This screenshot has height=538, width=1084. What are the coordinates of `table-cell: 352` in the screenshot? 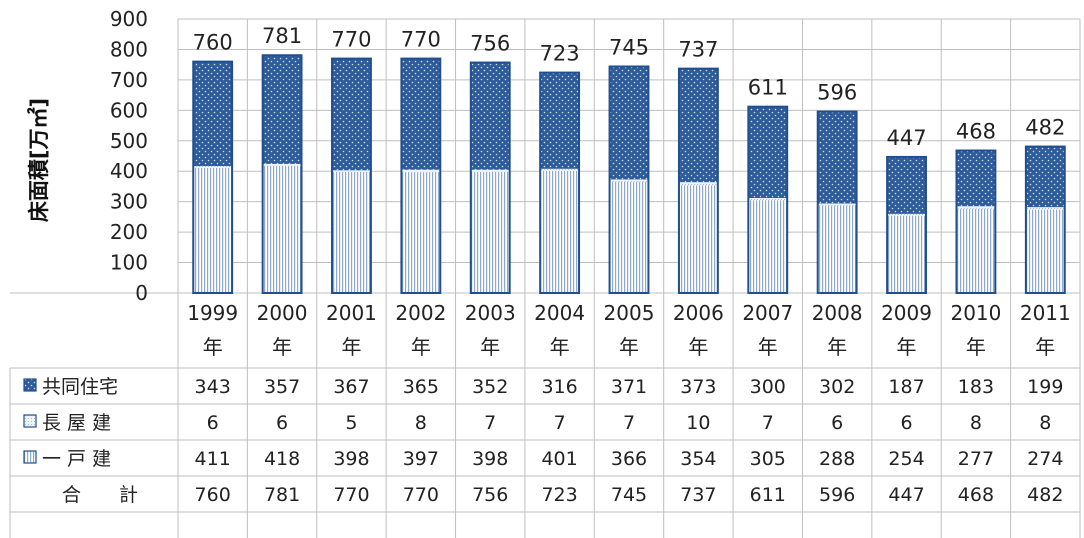 It's located at (490, 387).